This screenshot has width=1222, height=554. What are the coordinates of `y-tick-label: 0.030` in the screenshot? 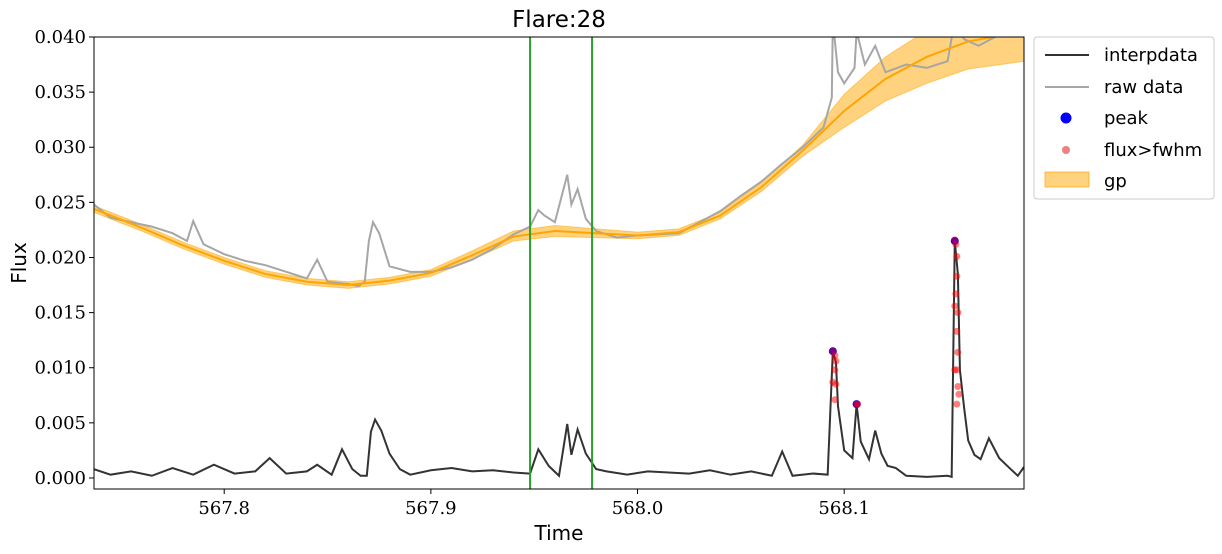 It's located at (60, 147).